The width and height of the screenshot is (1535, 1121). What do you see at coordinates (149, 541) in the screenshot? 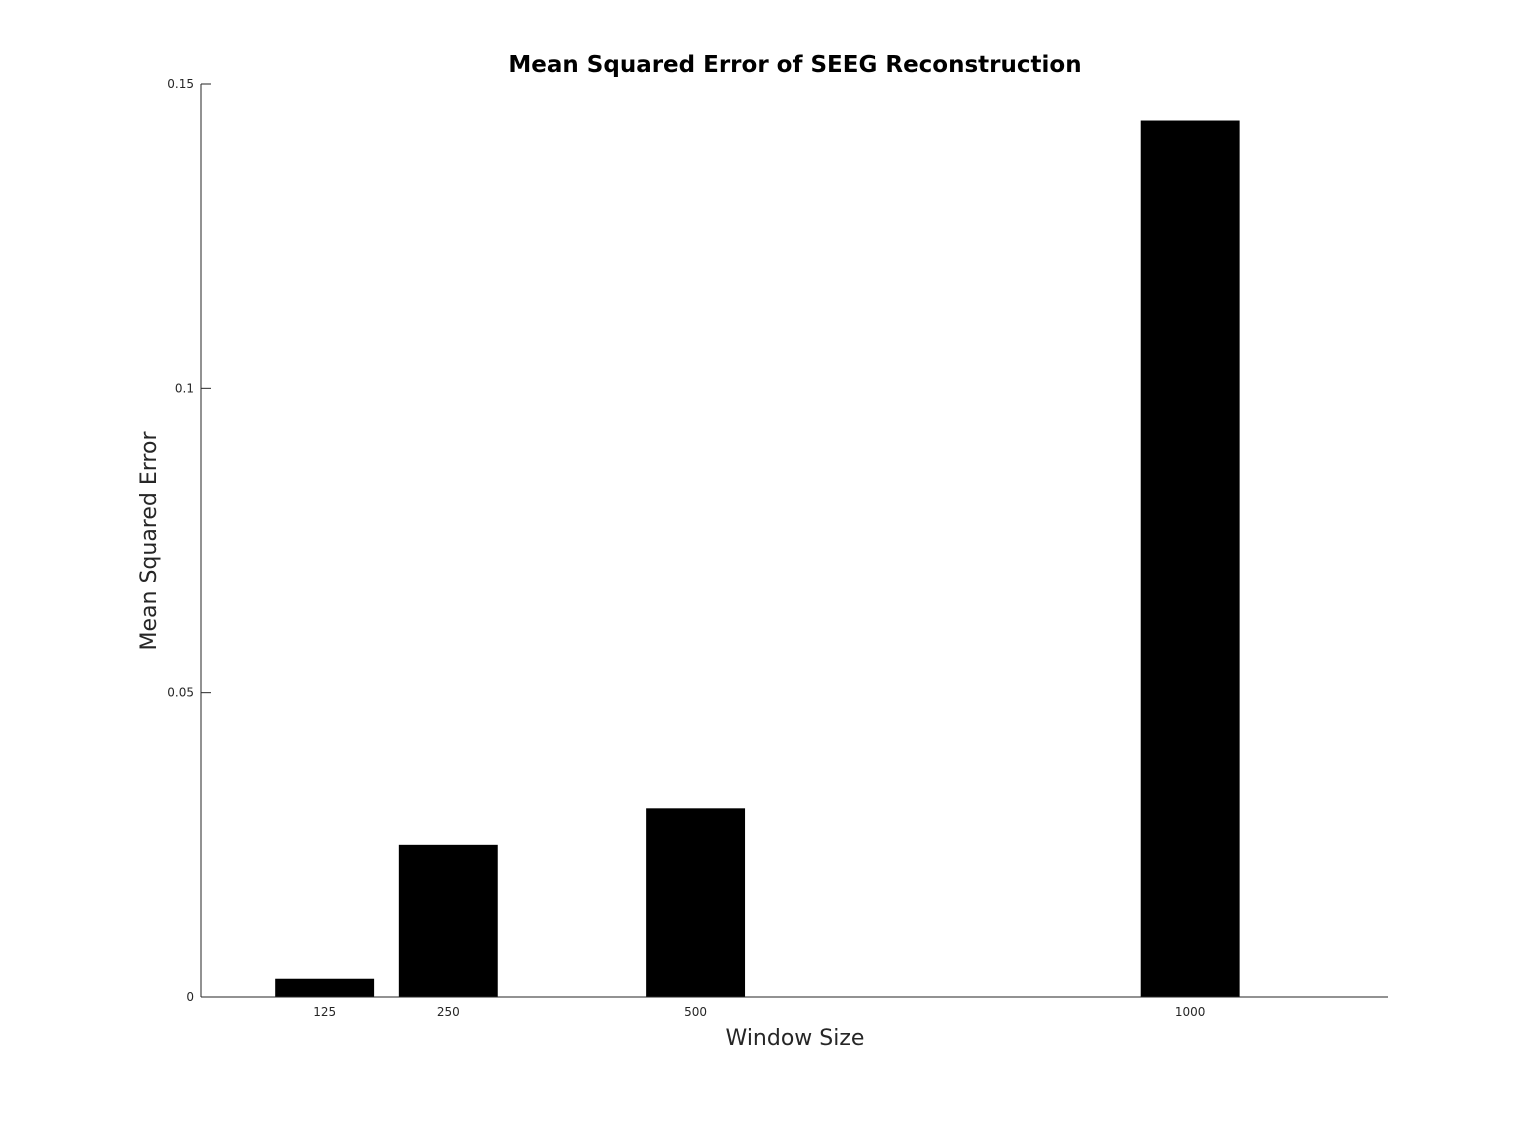
I see `y-axis-label: Mean Squared Error` at bounding box center [149, 541].